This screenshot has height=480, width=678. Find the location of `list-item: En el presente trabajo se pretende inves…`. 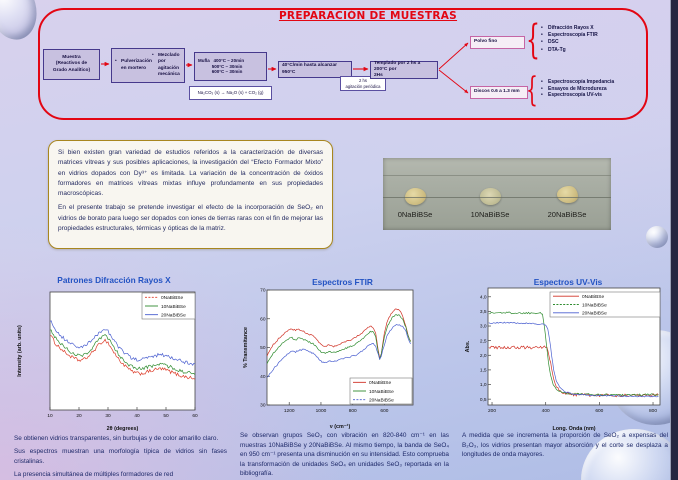

list-item: En el presente trabajo se pretende inves… is located at coordinates (190, 218).